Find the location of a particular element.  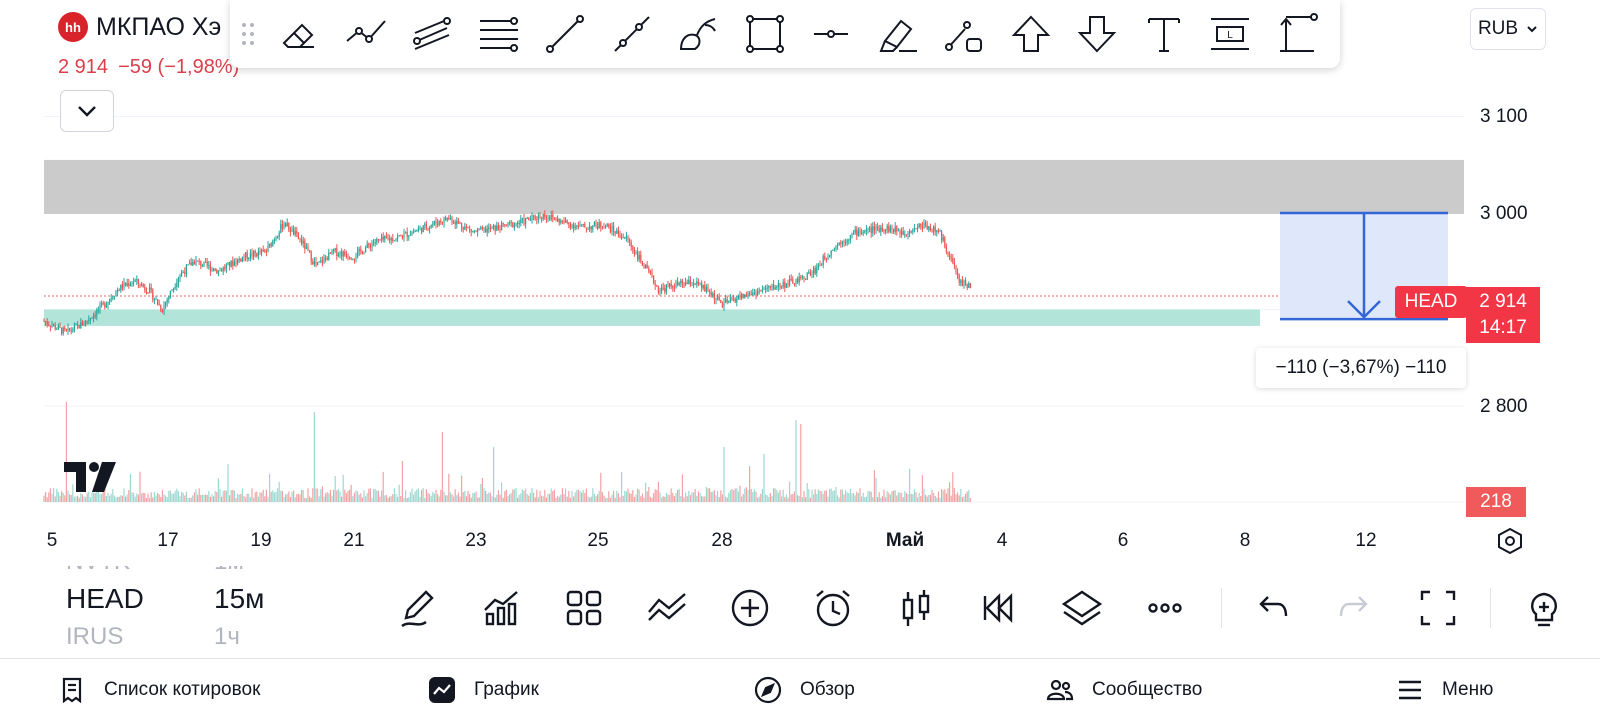

symbol-interval-picker: NVTK 1м HEAD 15м IRUS 1ч is located at coordinates (196, 612).